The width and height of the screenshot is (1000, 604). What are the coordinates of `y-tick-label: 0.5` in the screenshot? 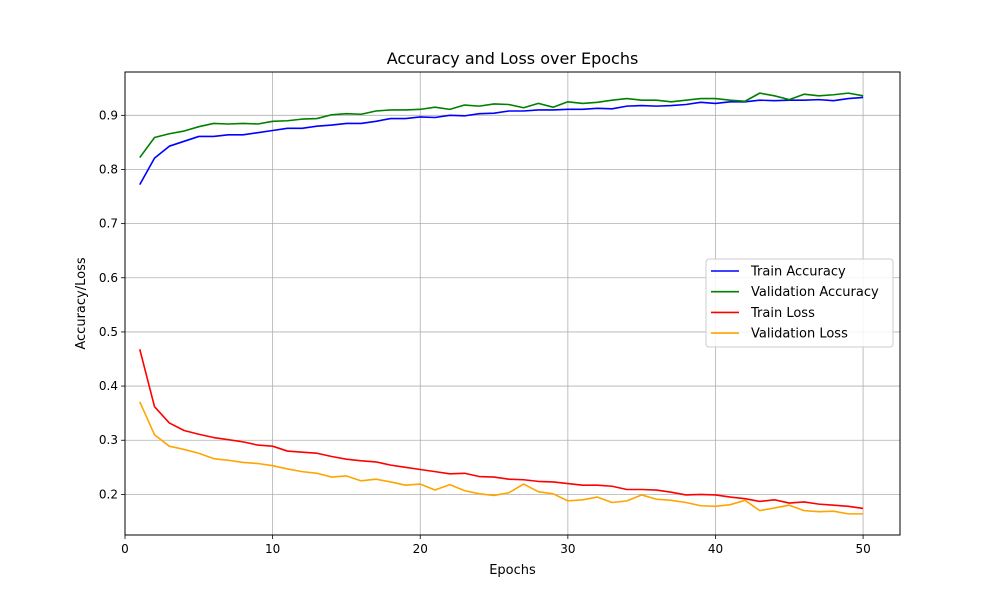 It's located at (108, 332).